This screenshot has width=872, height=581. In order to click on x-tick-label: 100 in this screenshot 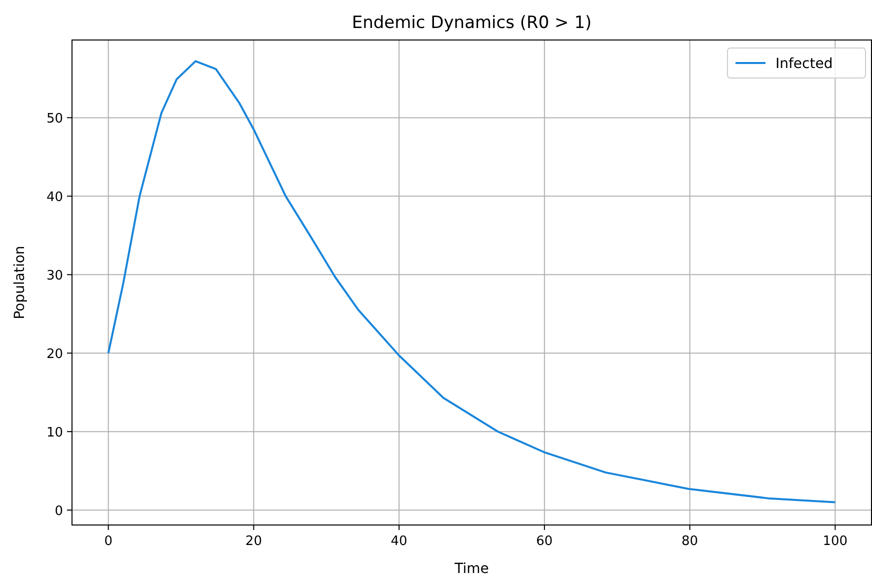, I will do `click(835, 541)`.